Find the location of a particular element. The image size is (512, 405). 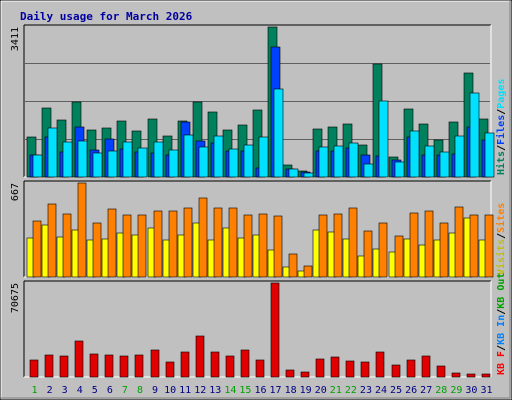

x-tick-label-day-5: 5 is located at coordinates (95, 390).